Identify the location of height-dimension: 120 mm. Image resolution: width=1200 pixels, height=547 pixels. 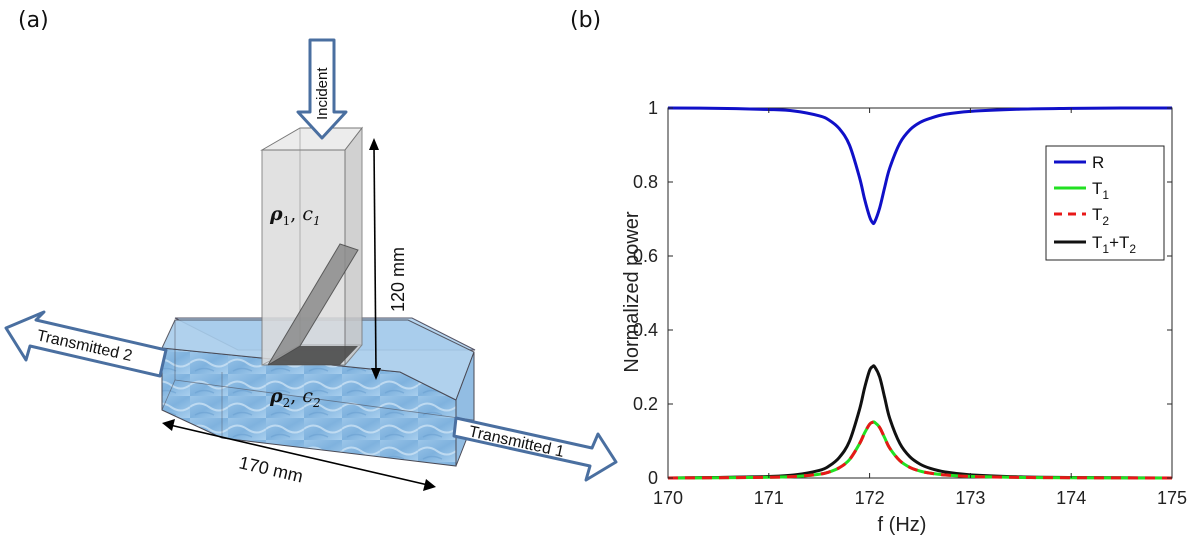
(388, 259).